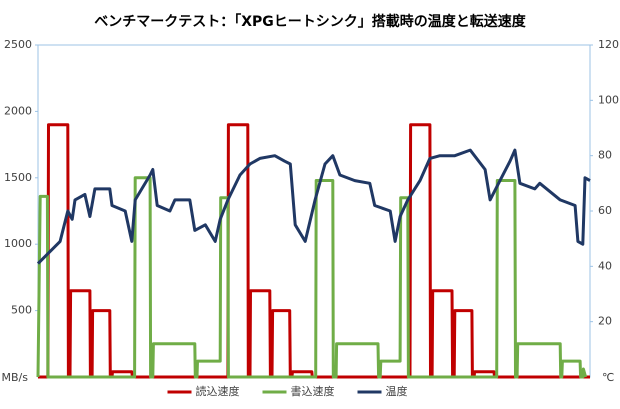  Describe the element at coordinates (310, 21) in the screenshot. I see `chart-title: ベンチマークテスト：「XPGヒートシンク」搭載時の温度と転送速度` at that location.